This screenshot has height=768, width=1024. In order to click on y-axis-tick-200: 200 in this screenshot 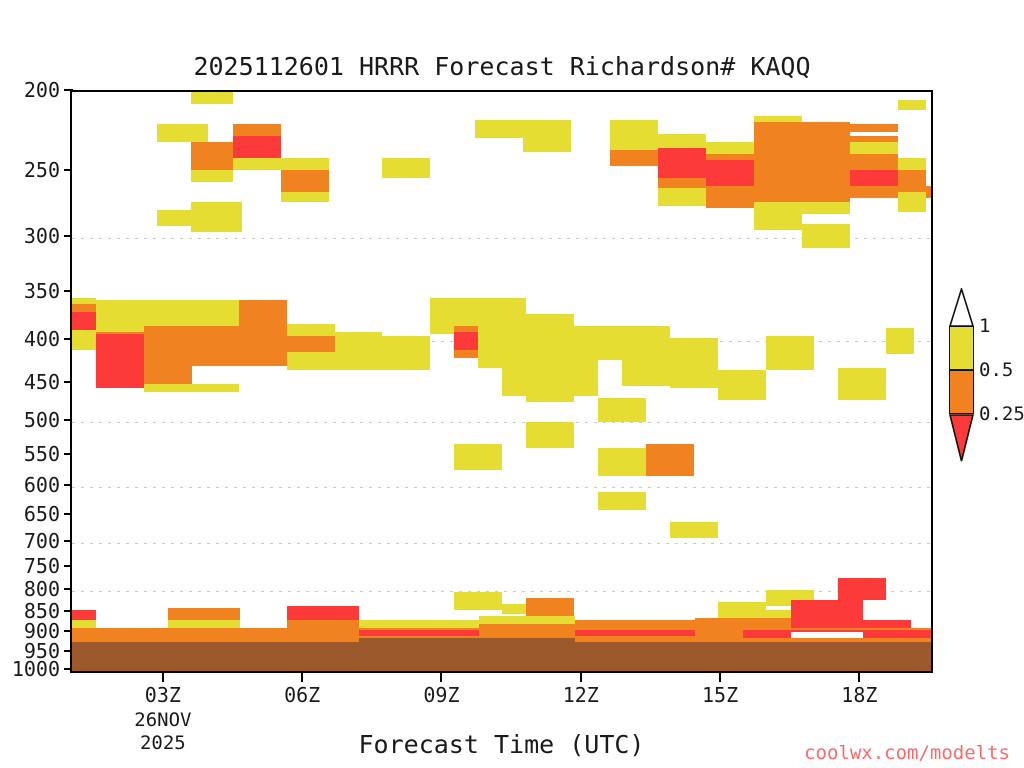, I will do `click(41, 90)`.